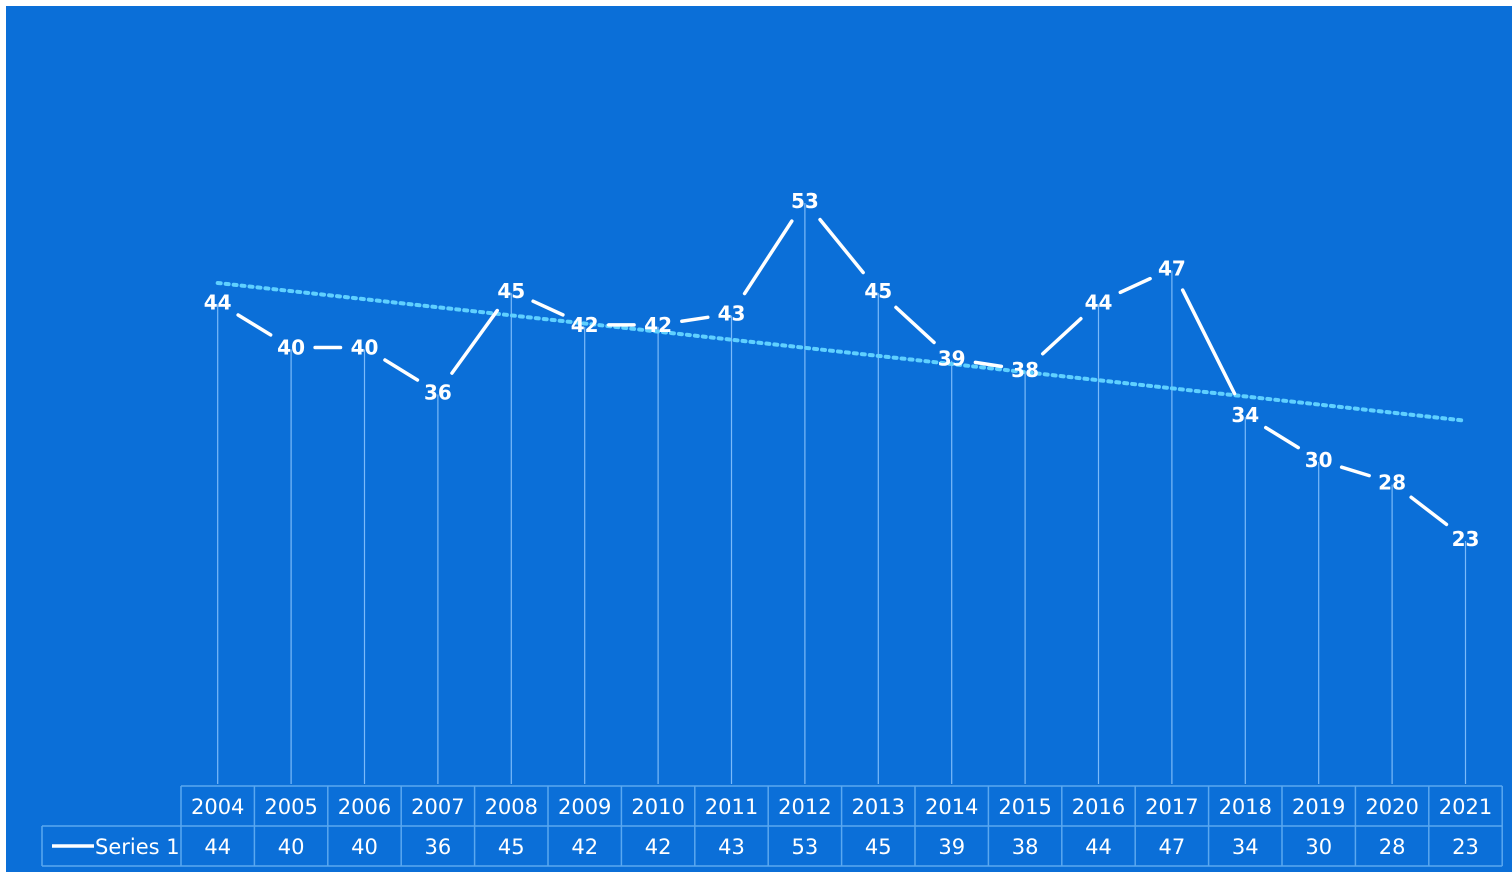  What do you see at coordinates (988, 364) in the screenshot?
I see `series-segment-2014-2015` at bounding box center [988, 364].